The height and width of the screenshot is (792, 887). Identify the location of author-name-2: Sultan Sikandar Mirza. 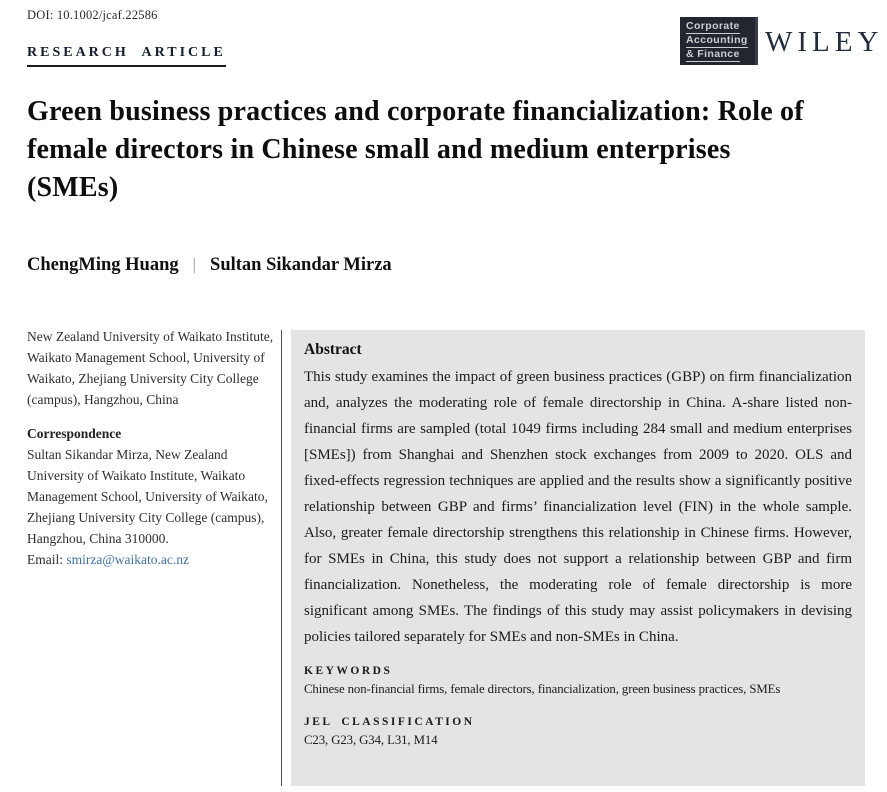
(301, 265).